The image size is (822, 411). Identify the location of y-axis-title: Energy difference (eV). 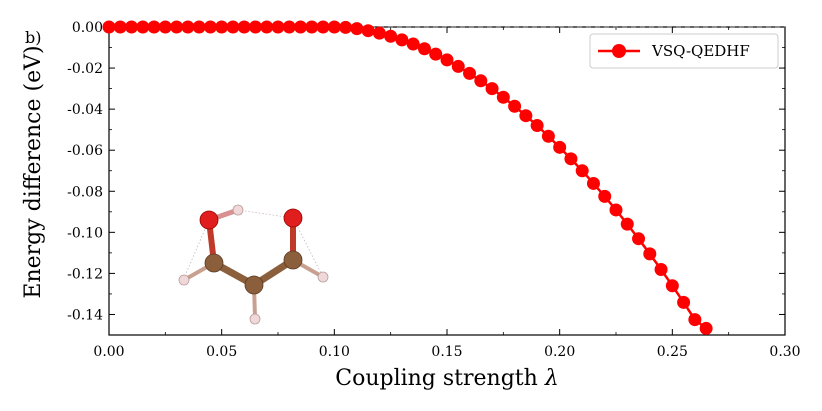
(33, 171).